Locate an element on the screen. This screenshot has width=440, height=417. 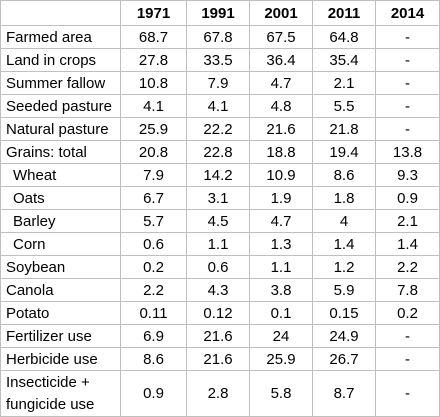
header-cell-1971: 1971 is located at coordinates (153, 13).